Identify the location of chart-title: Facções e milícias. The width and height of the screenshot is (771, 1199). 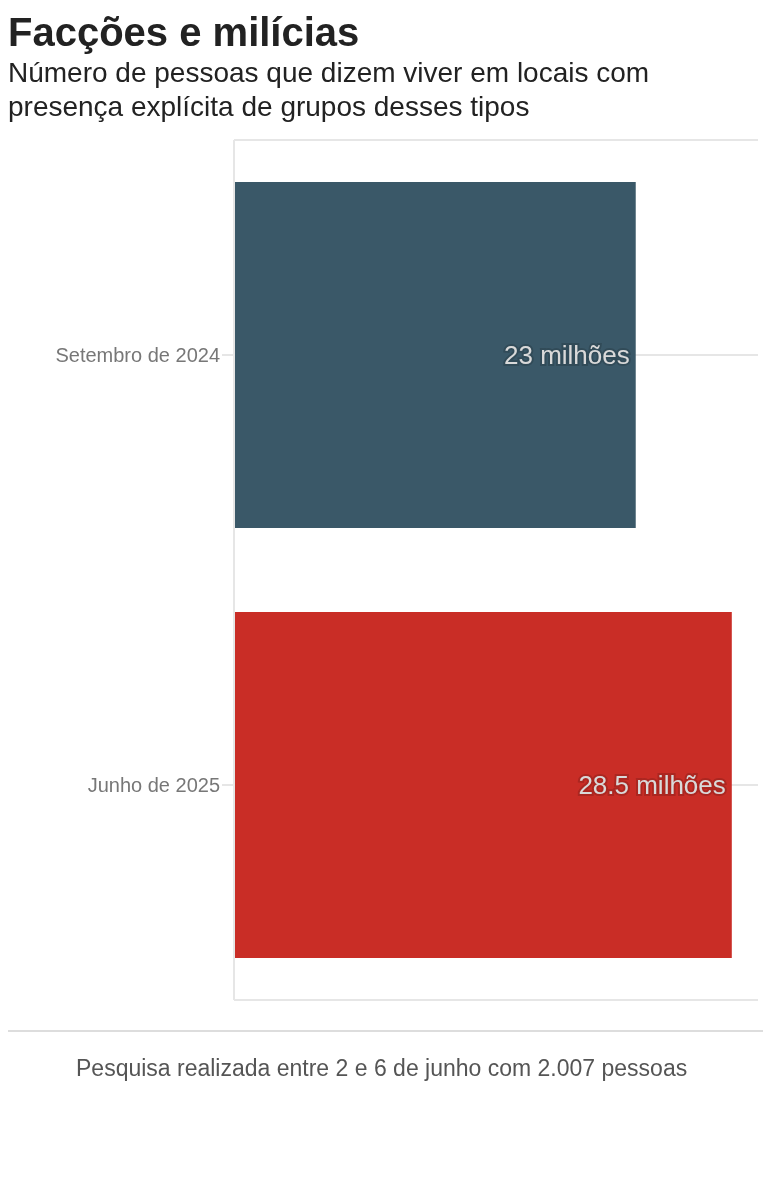
(184, 32).